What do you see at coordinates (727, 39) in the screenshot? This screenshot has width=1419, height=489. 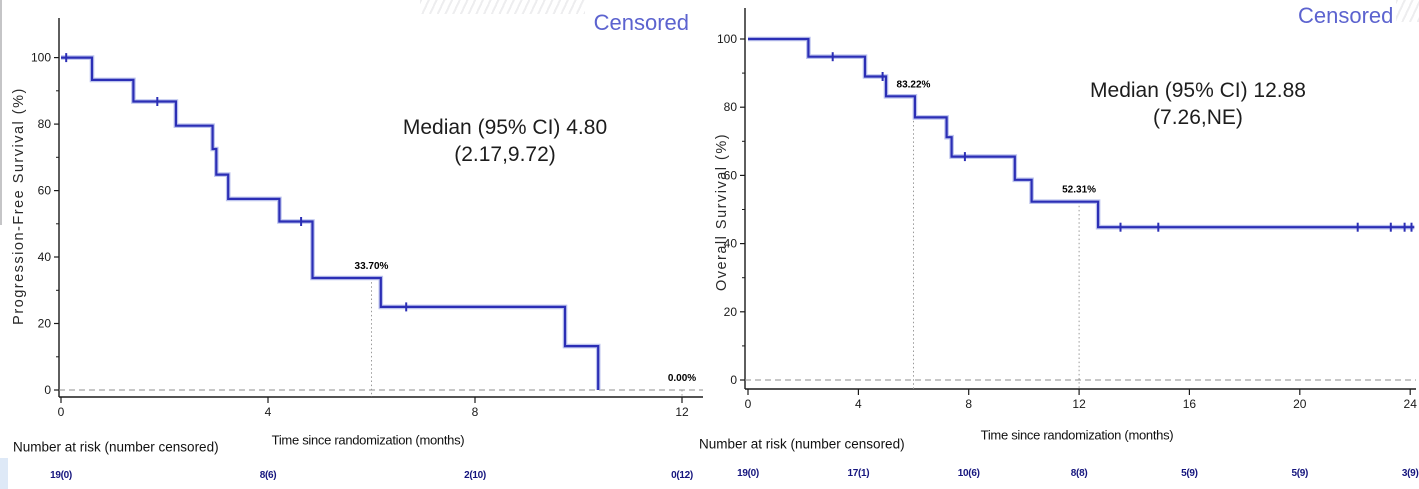 I see `os-y-tick-label: 100` at bounding box center [727, 39].